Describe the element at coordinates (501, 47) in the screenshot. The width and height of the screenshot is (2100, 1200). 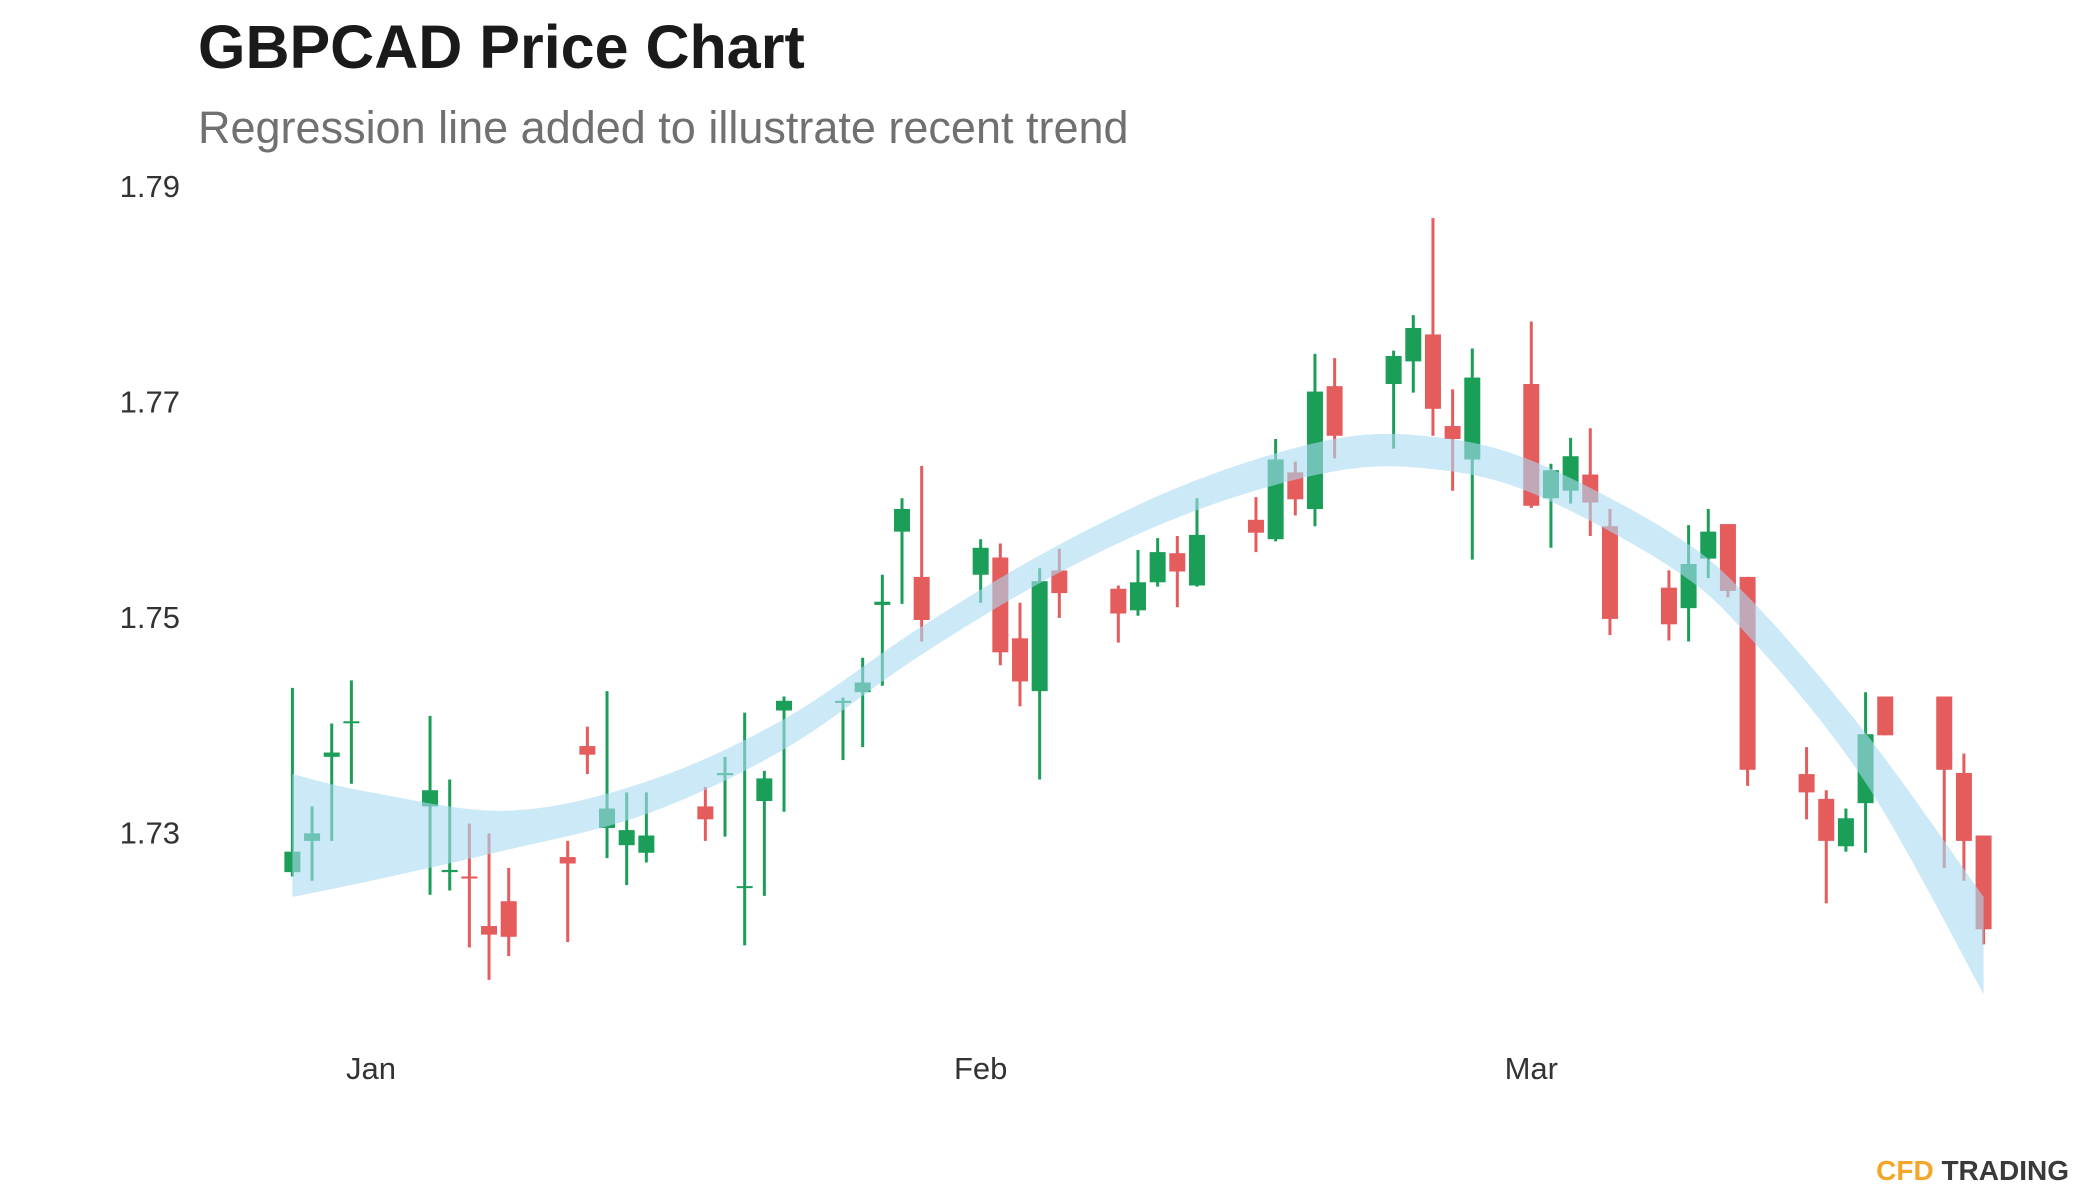
I see `chart-title: GBPCAD Price Chart` at that location.